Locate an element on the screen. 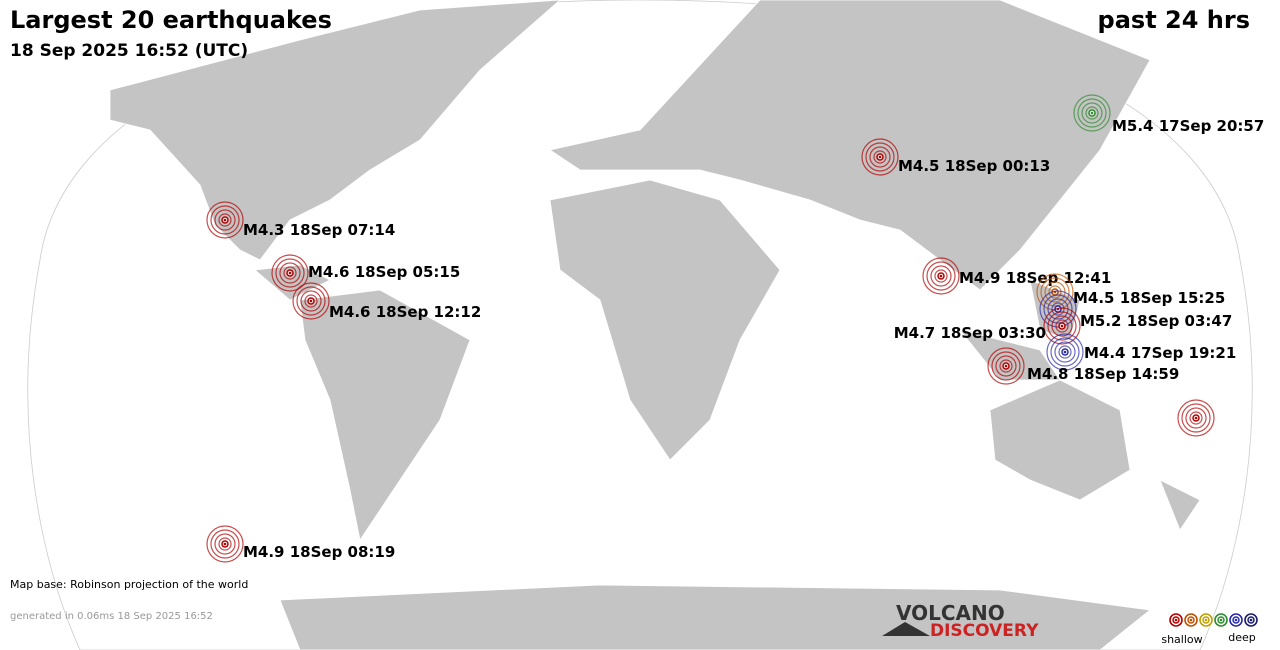 The height and width of the screenshot is (650, 1280). period: past 24 hrs is located at coordinates (1174, 20).